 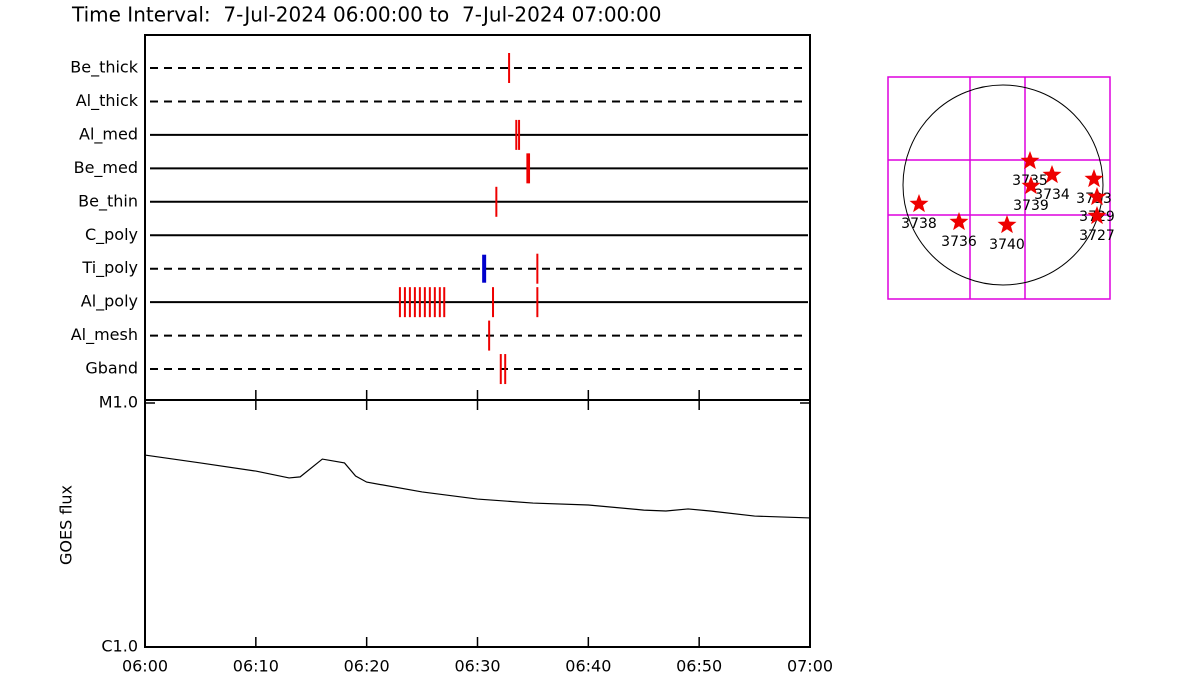 I want to click on x-tick-label: 06:20, so click(x=367, y=666).